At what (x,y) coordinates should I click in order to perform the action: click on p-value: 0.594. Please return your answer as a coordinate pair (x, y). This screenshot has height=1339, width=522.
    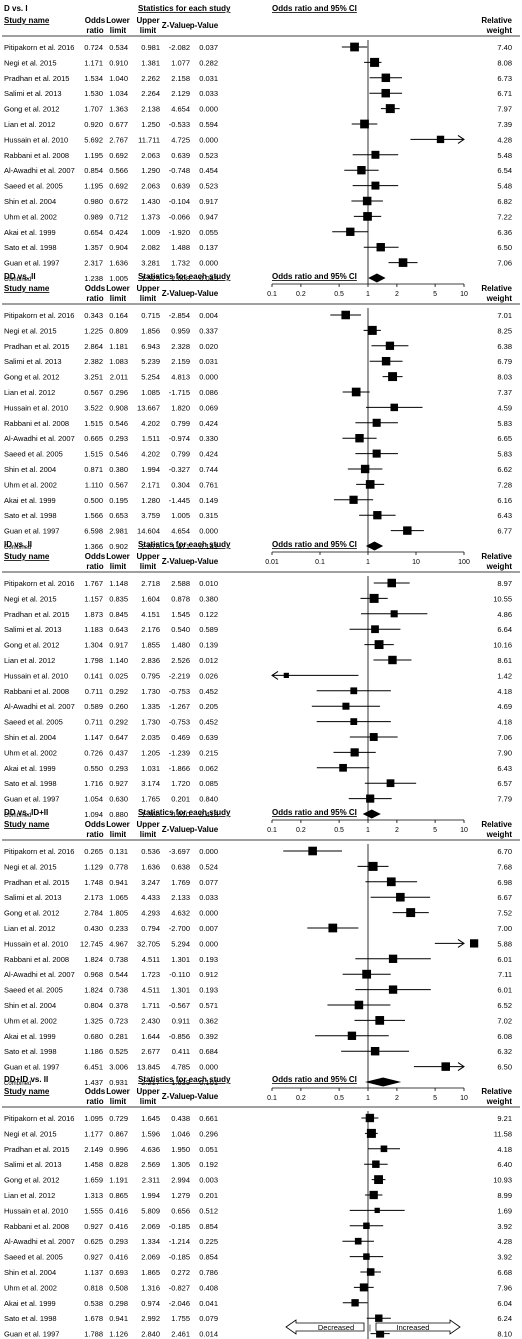
    Looking at the image, I should click on (208, 124).